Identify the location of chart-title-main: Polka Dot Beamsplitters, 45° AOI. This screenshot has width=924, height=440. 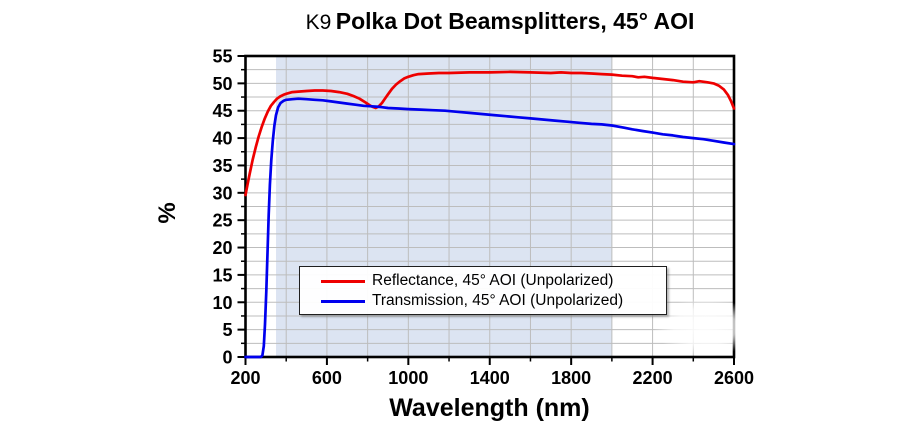
(515, 21).